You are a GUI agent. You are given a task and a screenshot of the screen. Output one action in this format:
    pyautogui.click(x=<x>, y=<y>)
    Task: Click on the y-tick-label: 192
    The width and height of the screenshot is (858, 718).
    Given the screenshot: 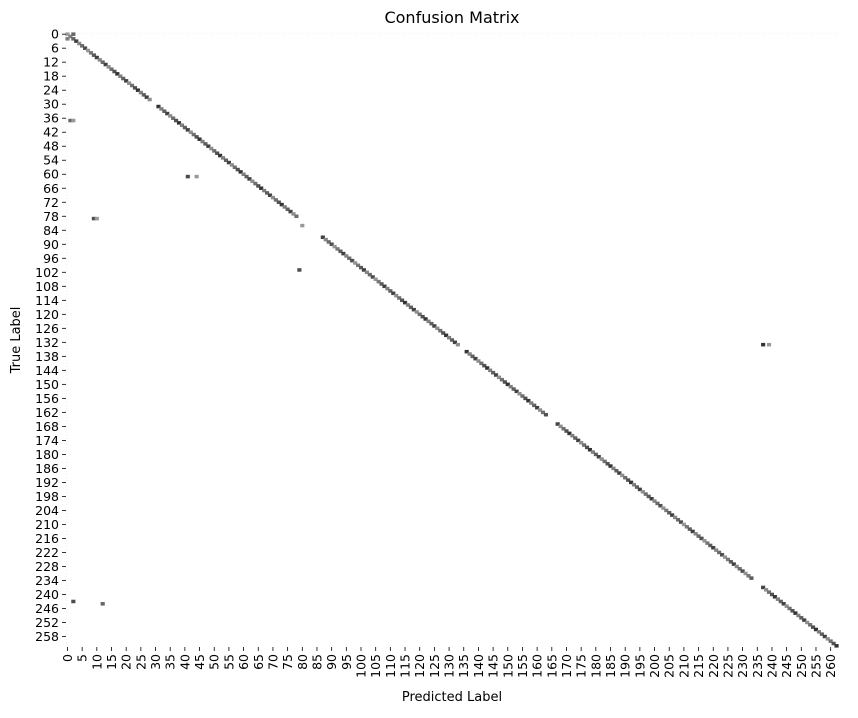 What is the action you would take?
    pyautogui.click(x=47, y=482)
    